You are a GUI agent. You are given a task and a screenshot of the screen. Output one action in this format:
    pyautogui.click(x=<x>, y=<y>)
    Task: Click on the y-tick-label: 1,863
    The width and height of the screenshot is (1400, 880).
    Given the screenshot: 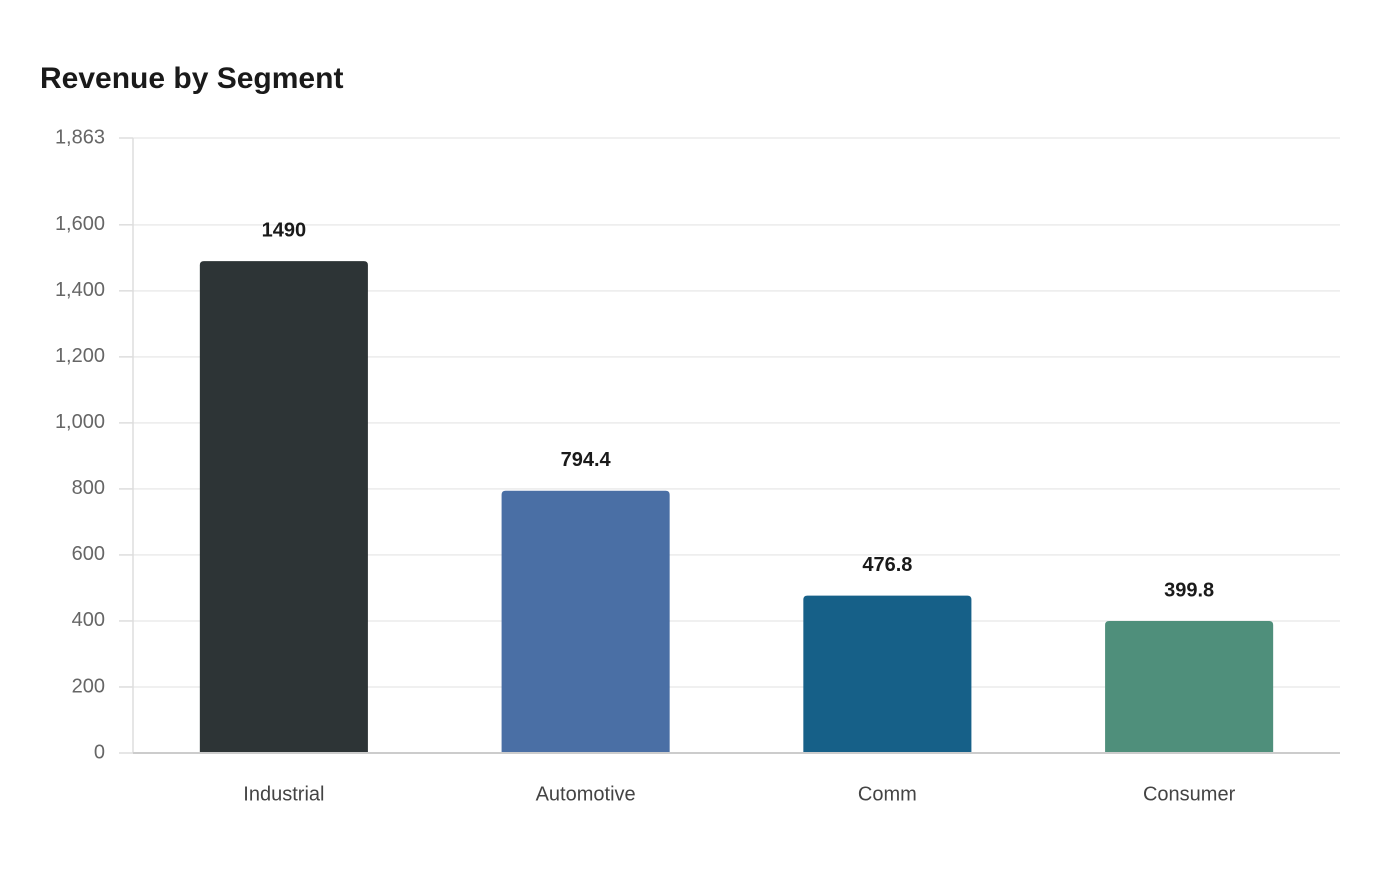 What is the action you would take?
    pyautogui.click(x=80, y=137)
    